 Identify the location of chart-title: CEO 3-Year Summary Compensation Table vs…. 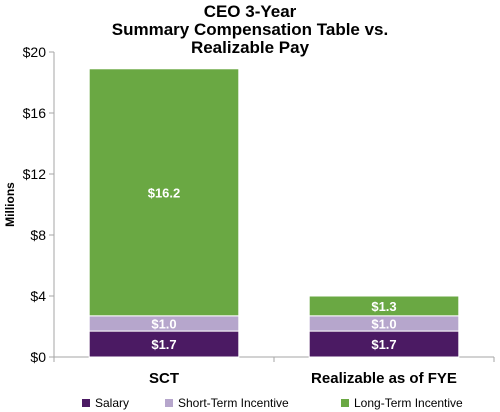
(250, 30).